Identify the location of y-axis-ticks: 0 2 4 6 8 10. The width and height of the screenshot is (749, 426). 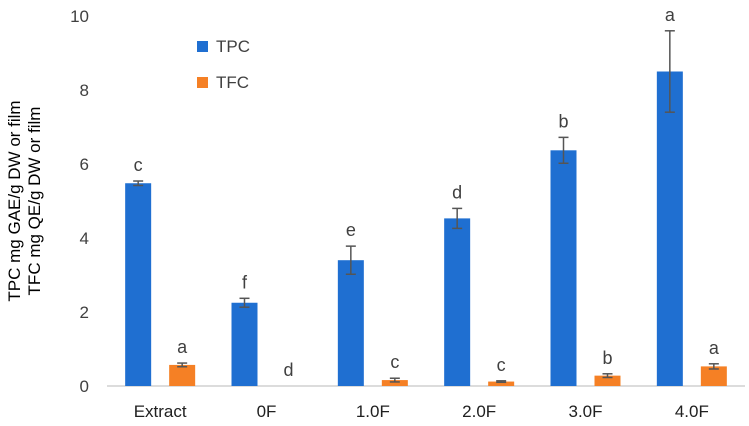
(79, 201).